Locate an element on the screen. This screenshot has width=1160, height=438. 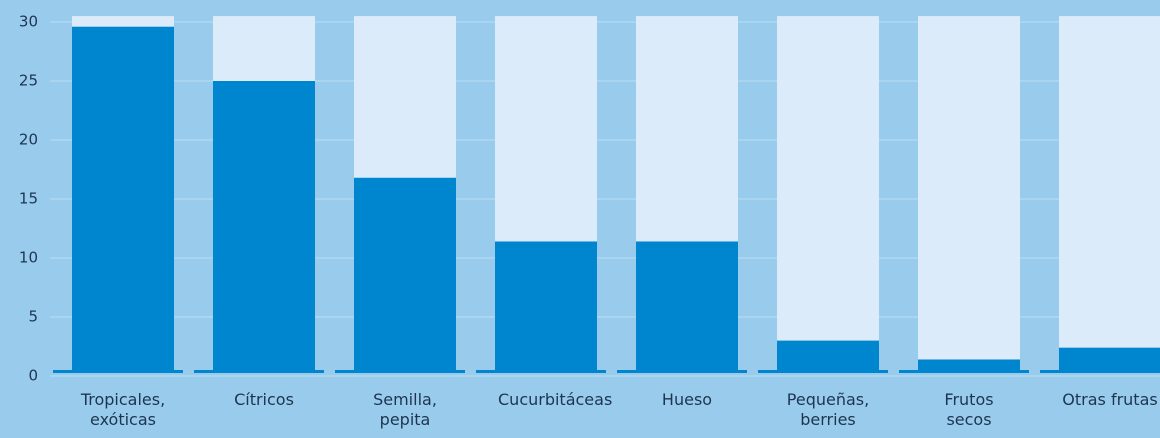
x-tick-label: Hueso is located at coordinates (687, 399).